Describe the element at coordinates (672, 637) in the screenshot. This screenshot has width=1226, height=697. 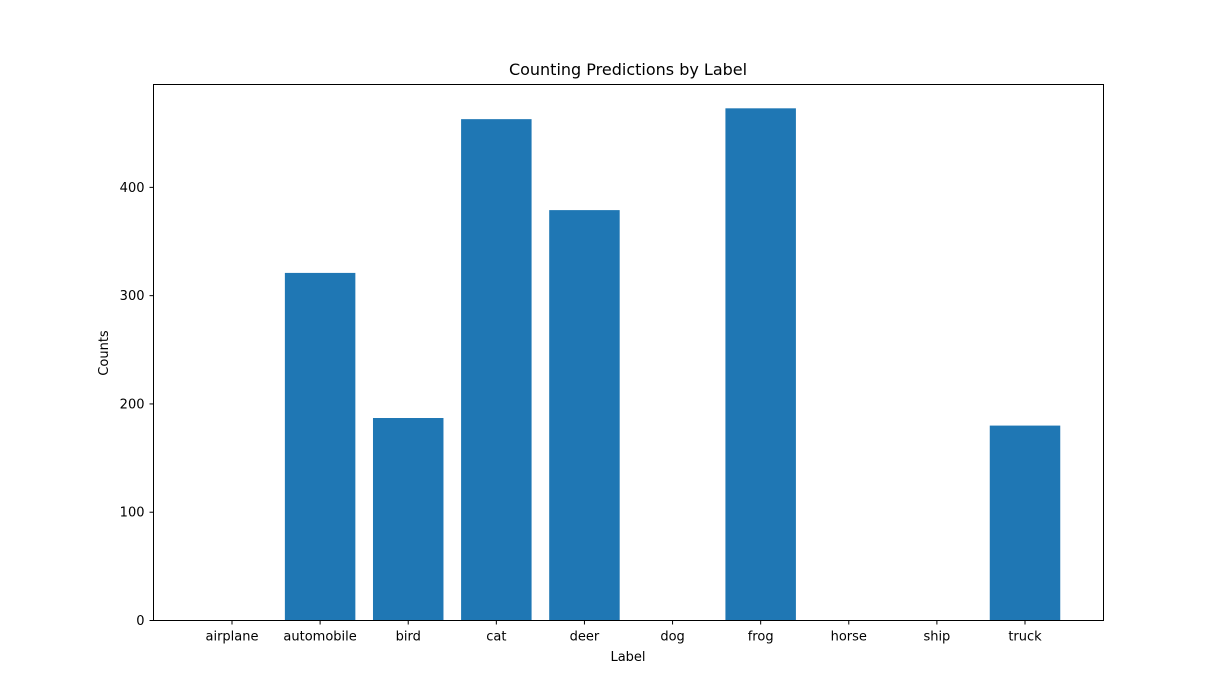
I see `x-tick-label: dog` at that location.